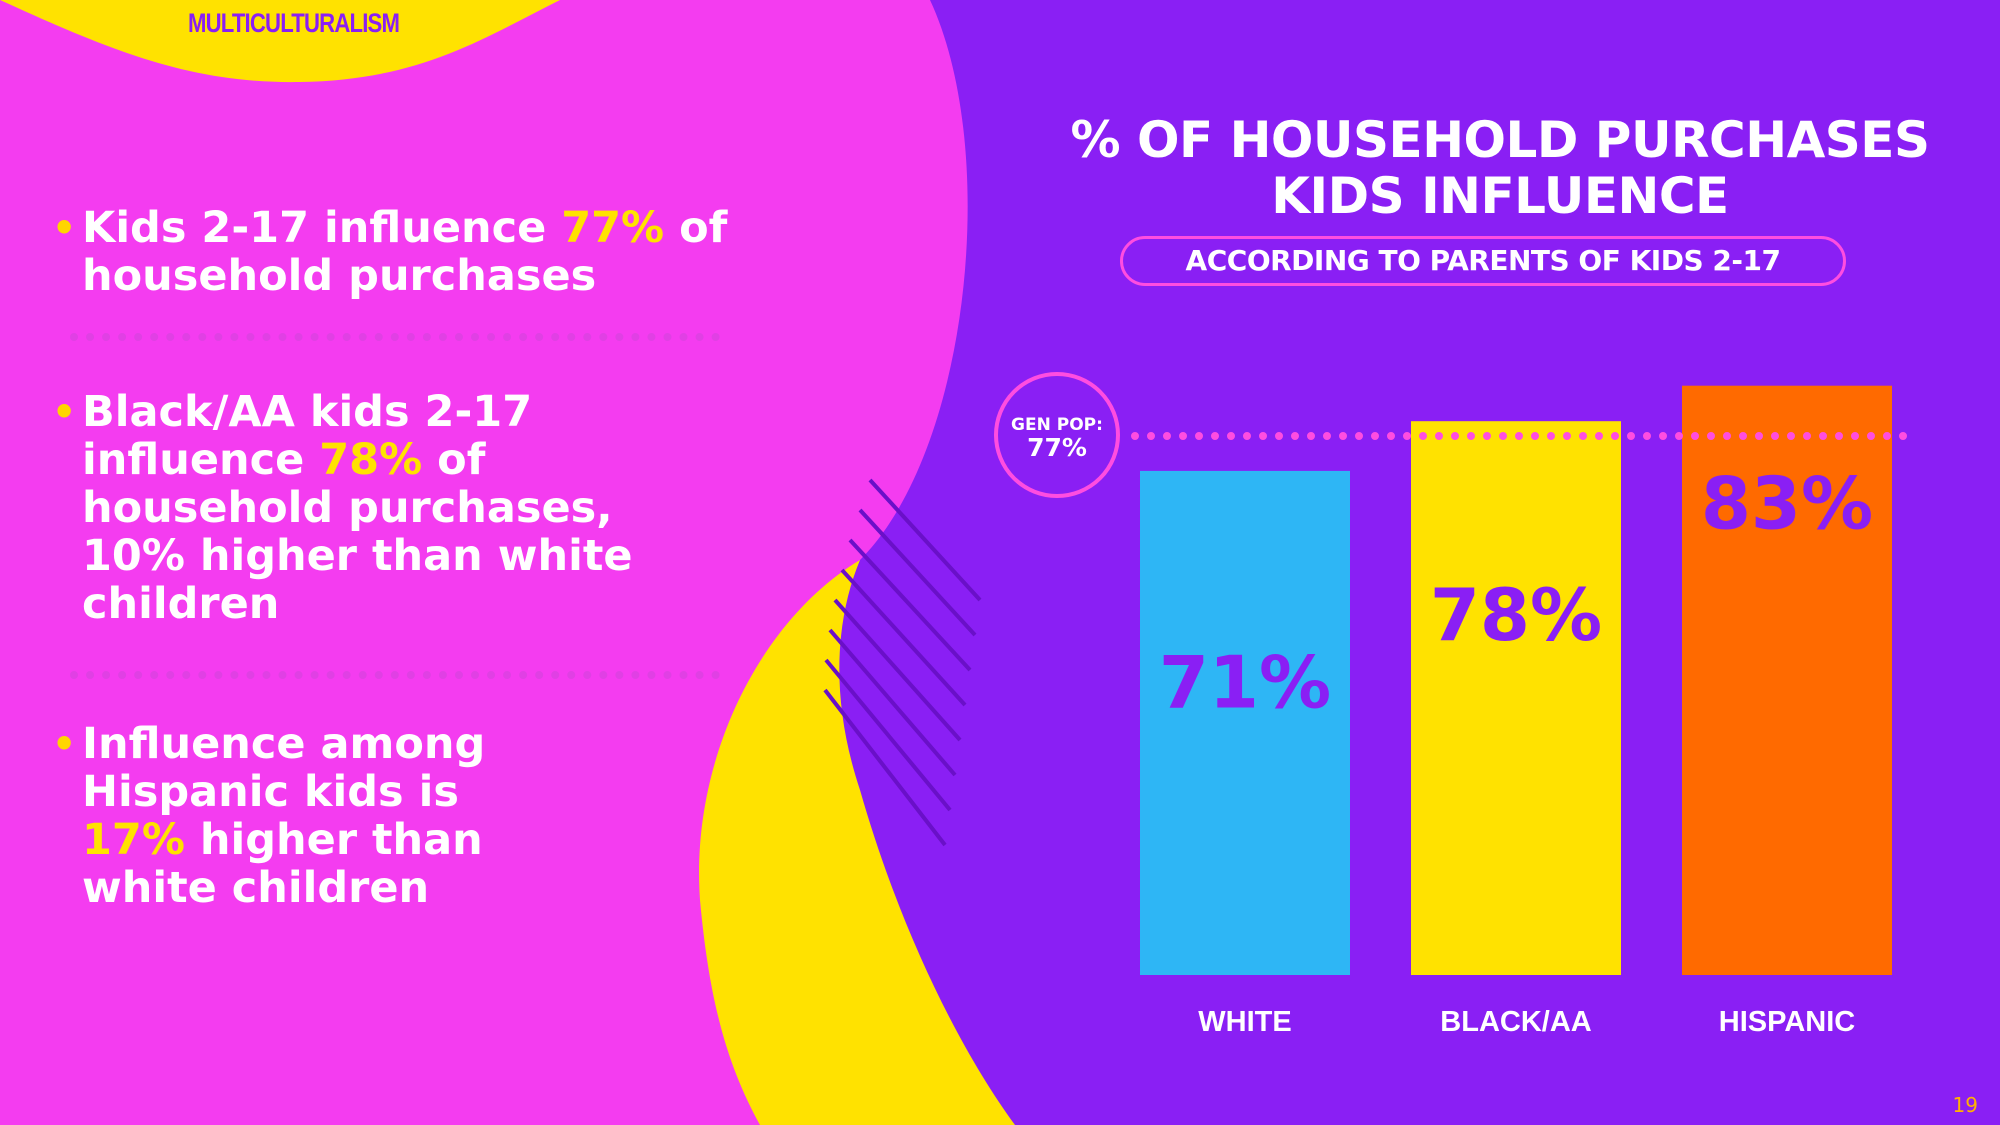 The height and width of the screenshot is (1125, 2000). Describe the element at coordinates (902, 662) in the screenshot. I see `diagonal-stripes` at that location.